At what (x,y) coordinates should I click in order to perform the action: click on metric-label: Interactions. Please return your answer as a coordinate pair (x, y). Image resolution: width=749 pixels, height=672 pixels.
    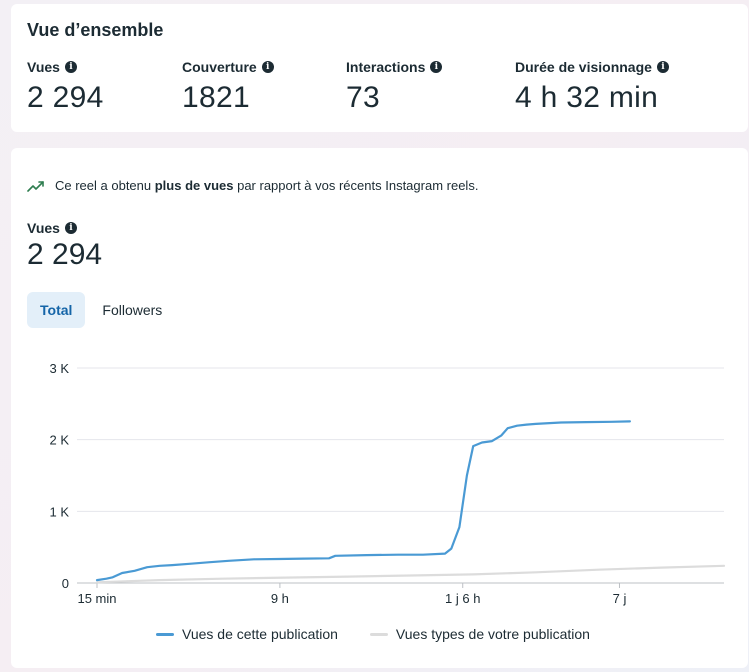
    Looking at the image, I should click on (386, 67).